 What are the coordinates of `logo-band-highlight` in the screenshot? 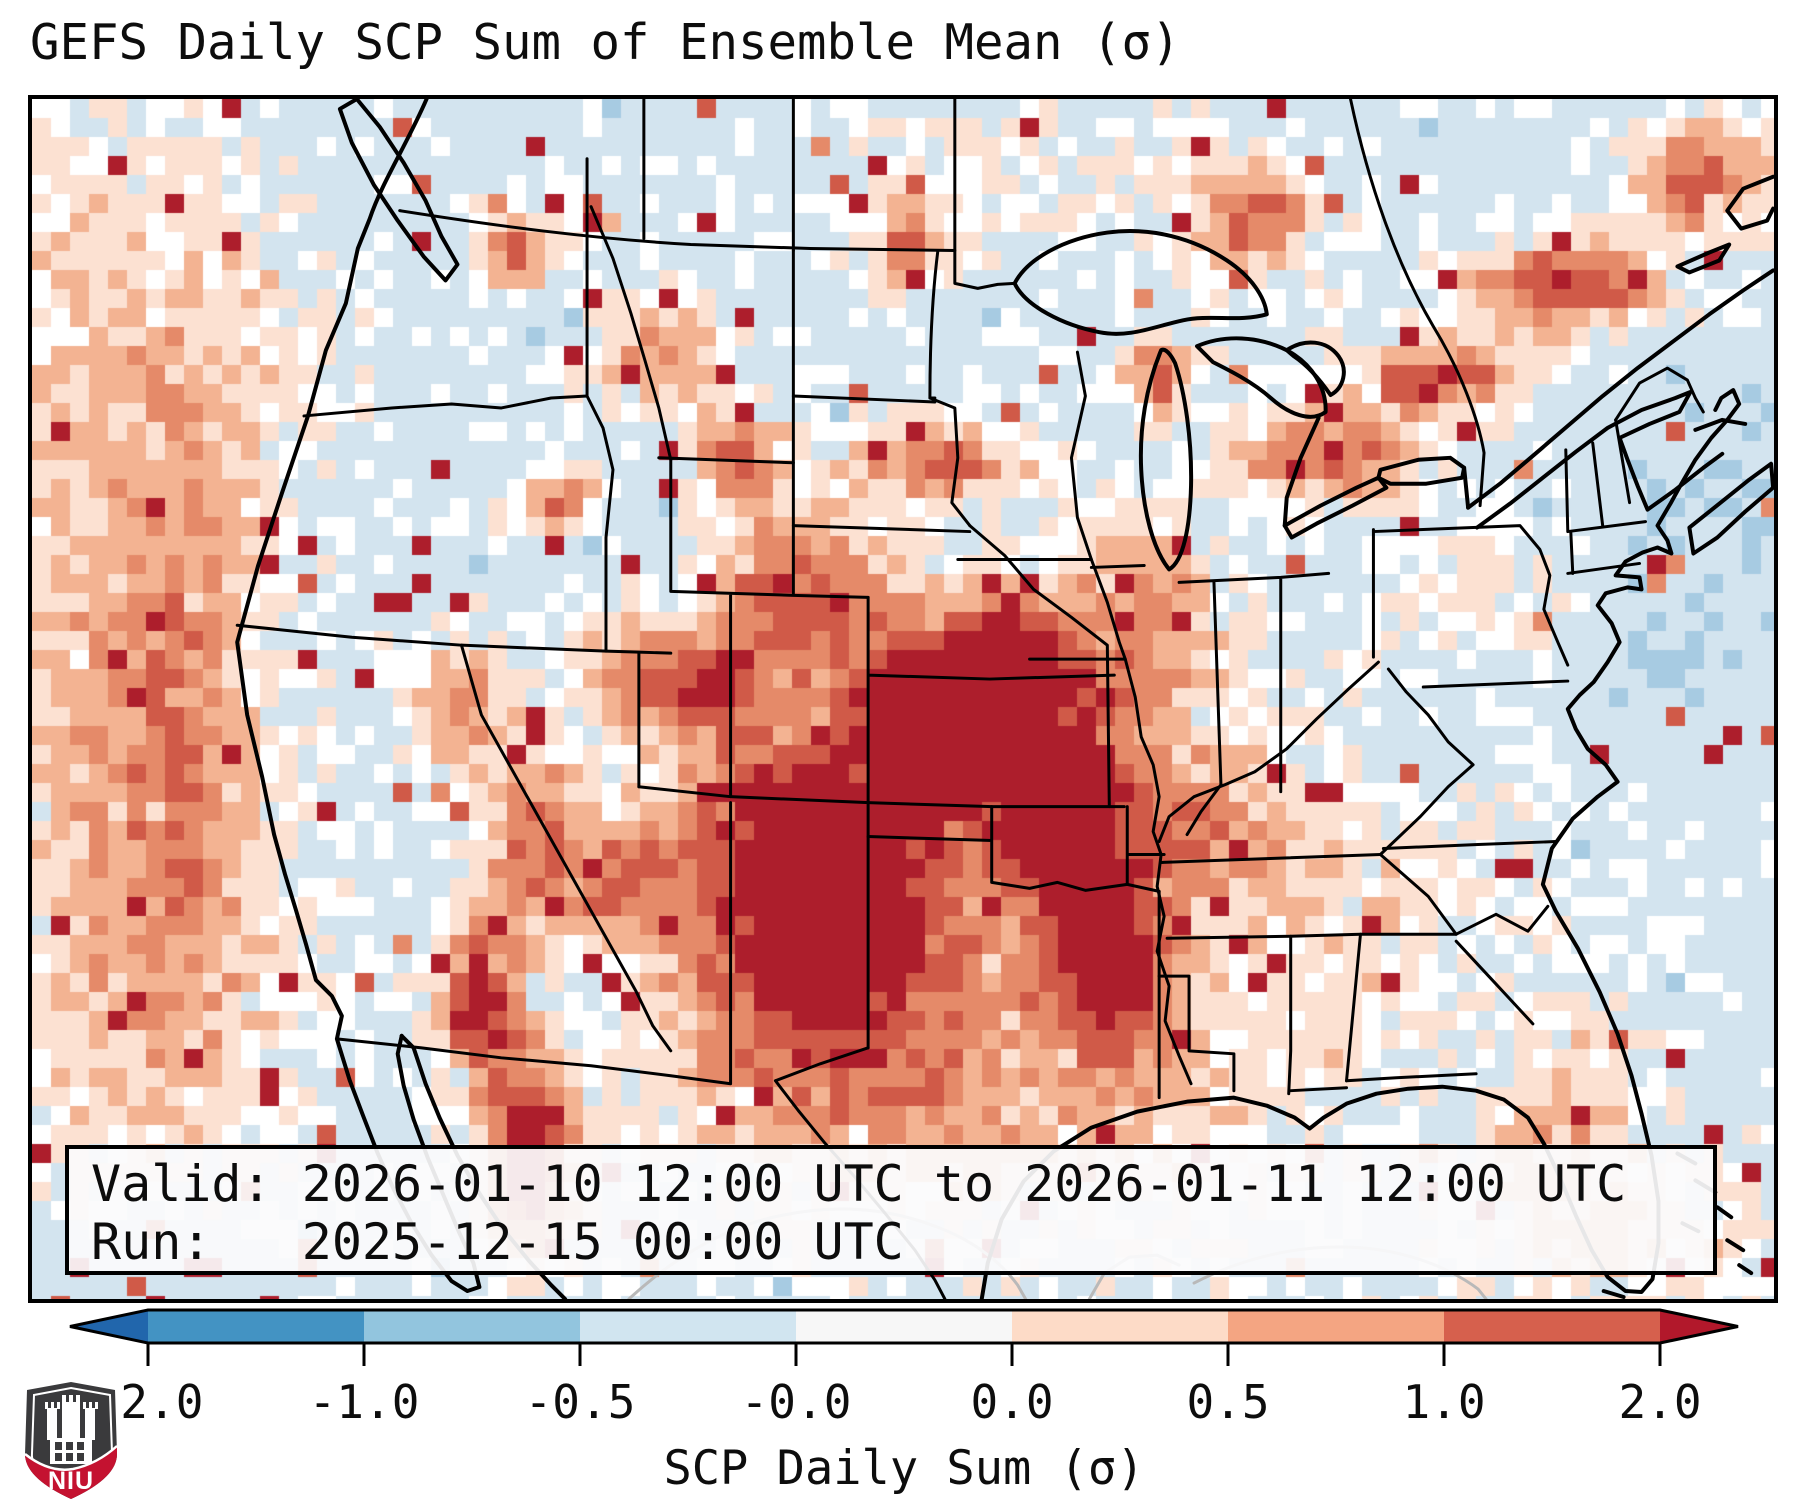 It's located at (71, 1458).